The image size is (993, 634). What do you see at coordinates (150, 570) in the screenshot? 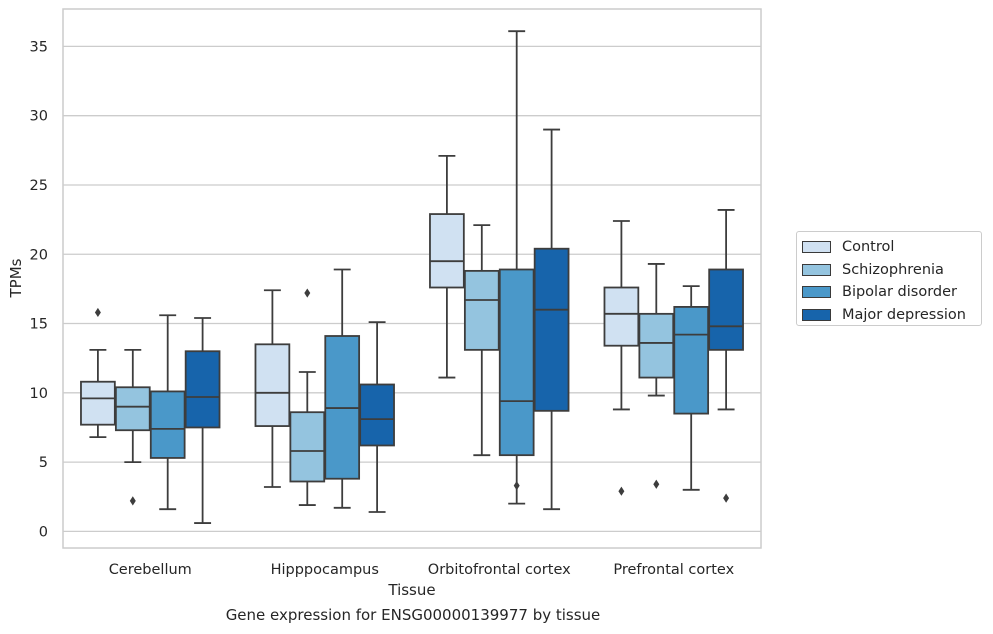
I see `x-tick-label: Cerebellum` at bounding box center [150, 570].